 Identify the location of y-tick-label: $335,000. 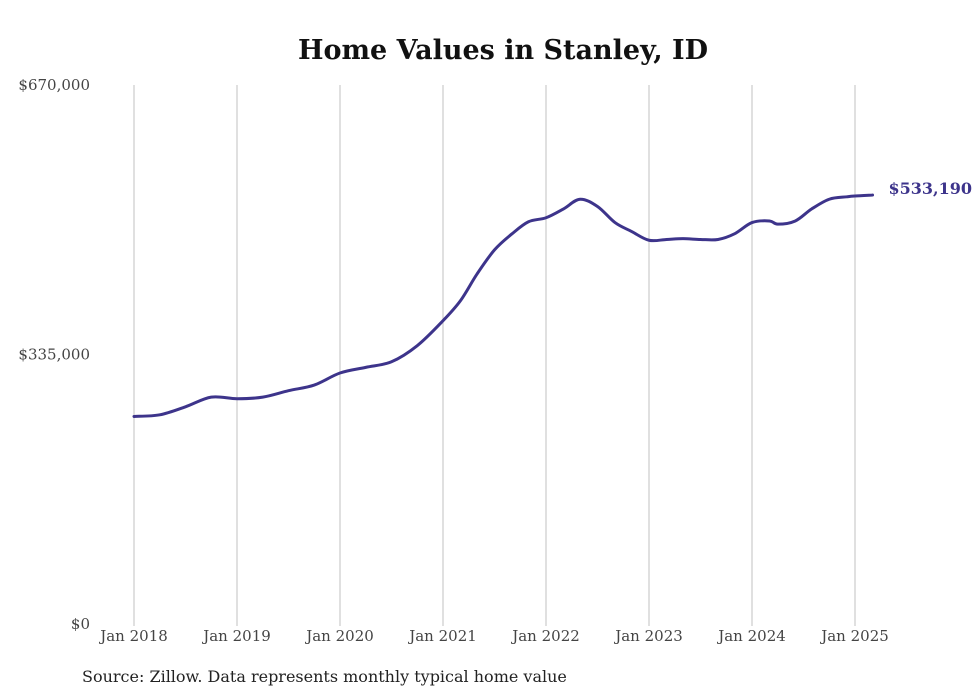
(54, 355).